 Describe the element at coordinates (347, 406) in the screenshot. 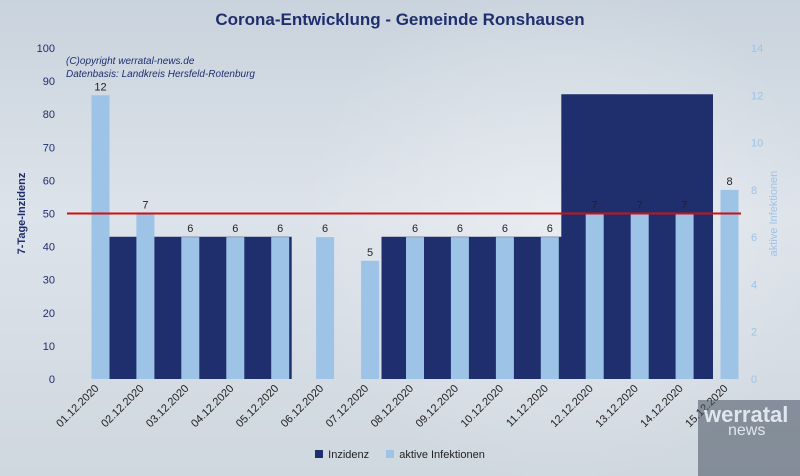

I see `x-axis-tick-label: 07.12.2020` at that location.